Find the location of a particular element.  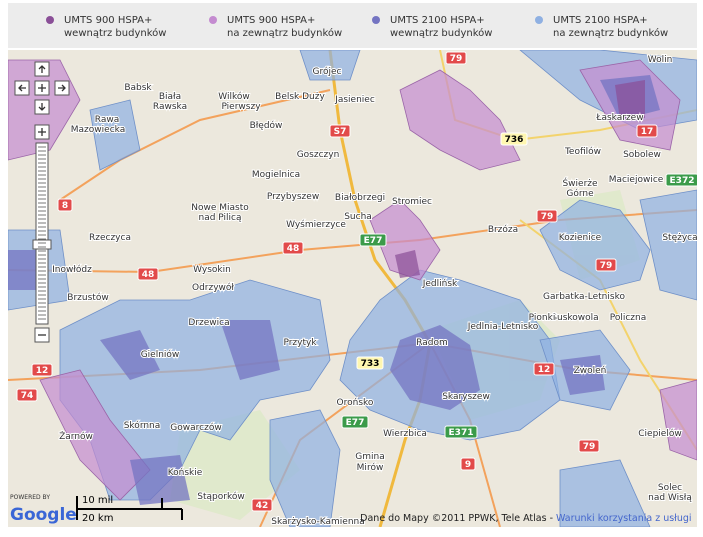

road-label: 42 is located at coordinates (262, 506).